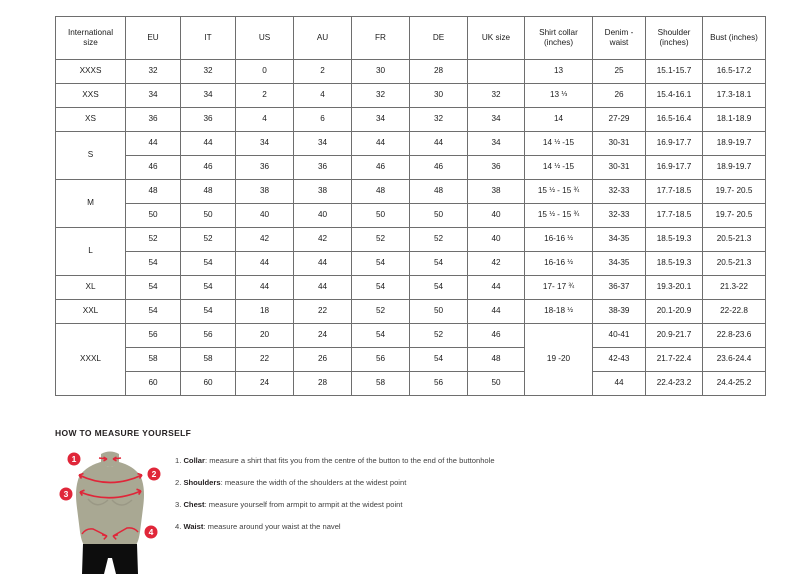 Image resolution: width=787 pixels, height=576 pixels. I want to click on cell-shirt-collar: 17- 17 ¾, so click(558, 287).